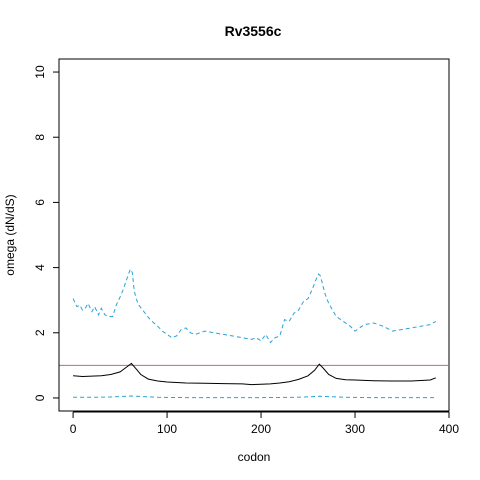 The width and height of the screenshot is (480, 480). Describe the element at coordinates (40, 72) in the screenshot. I see `y-tick-label: 10` at that location.